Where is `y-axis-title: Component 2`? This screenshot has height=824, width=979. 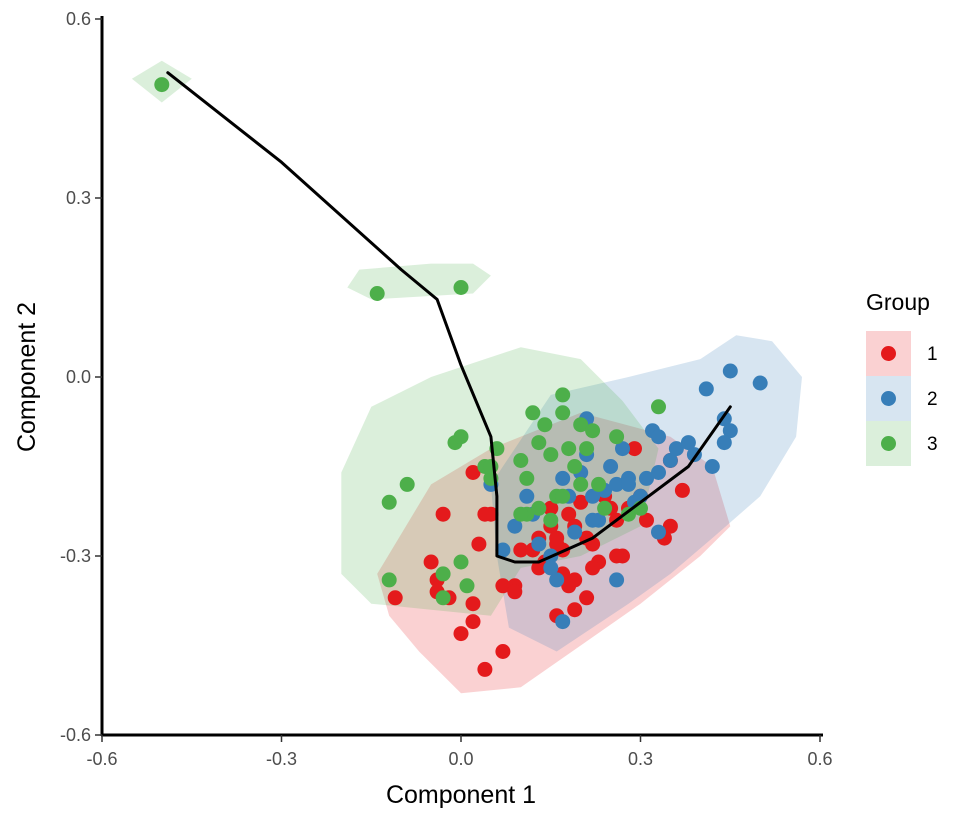 y-axis-title: Component 2 is located at coordinates (27, 377).